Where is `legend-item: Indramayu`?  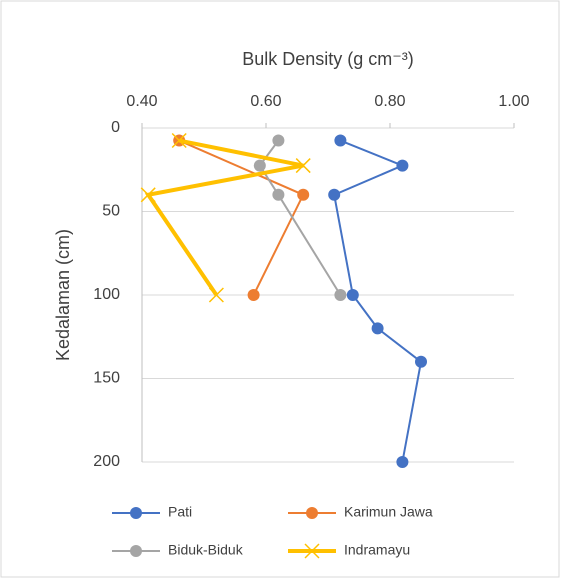 legend-item: Indramayu is located at coordinates (349, 550).